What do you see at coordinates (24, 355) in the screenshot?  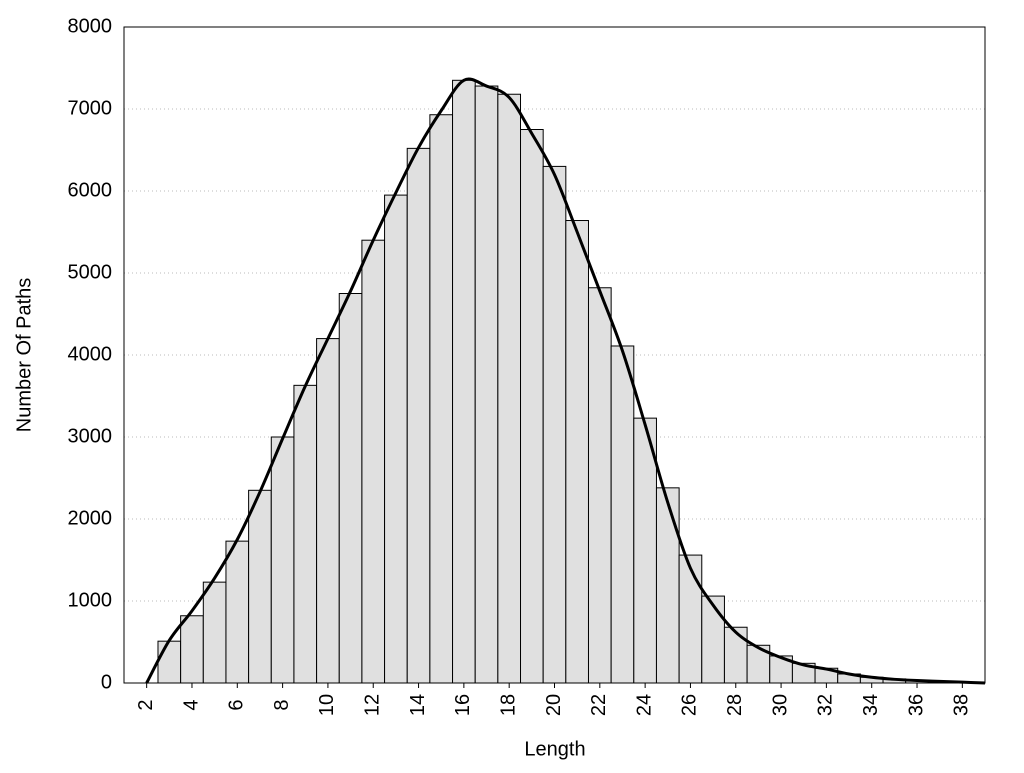 I see `y-axis-label: Number Of Paths` at bounding box center [24, 355].